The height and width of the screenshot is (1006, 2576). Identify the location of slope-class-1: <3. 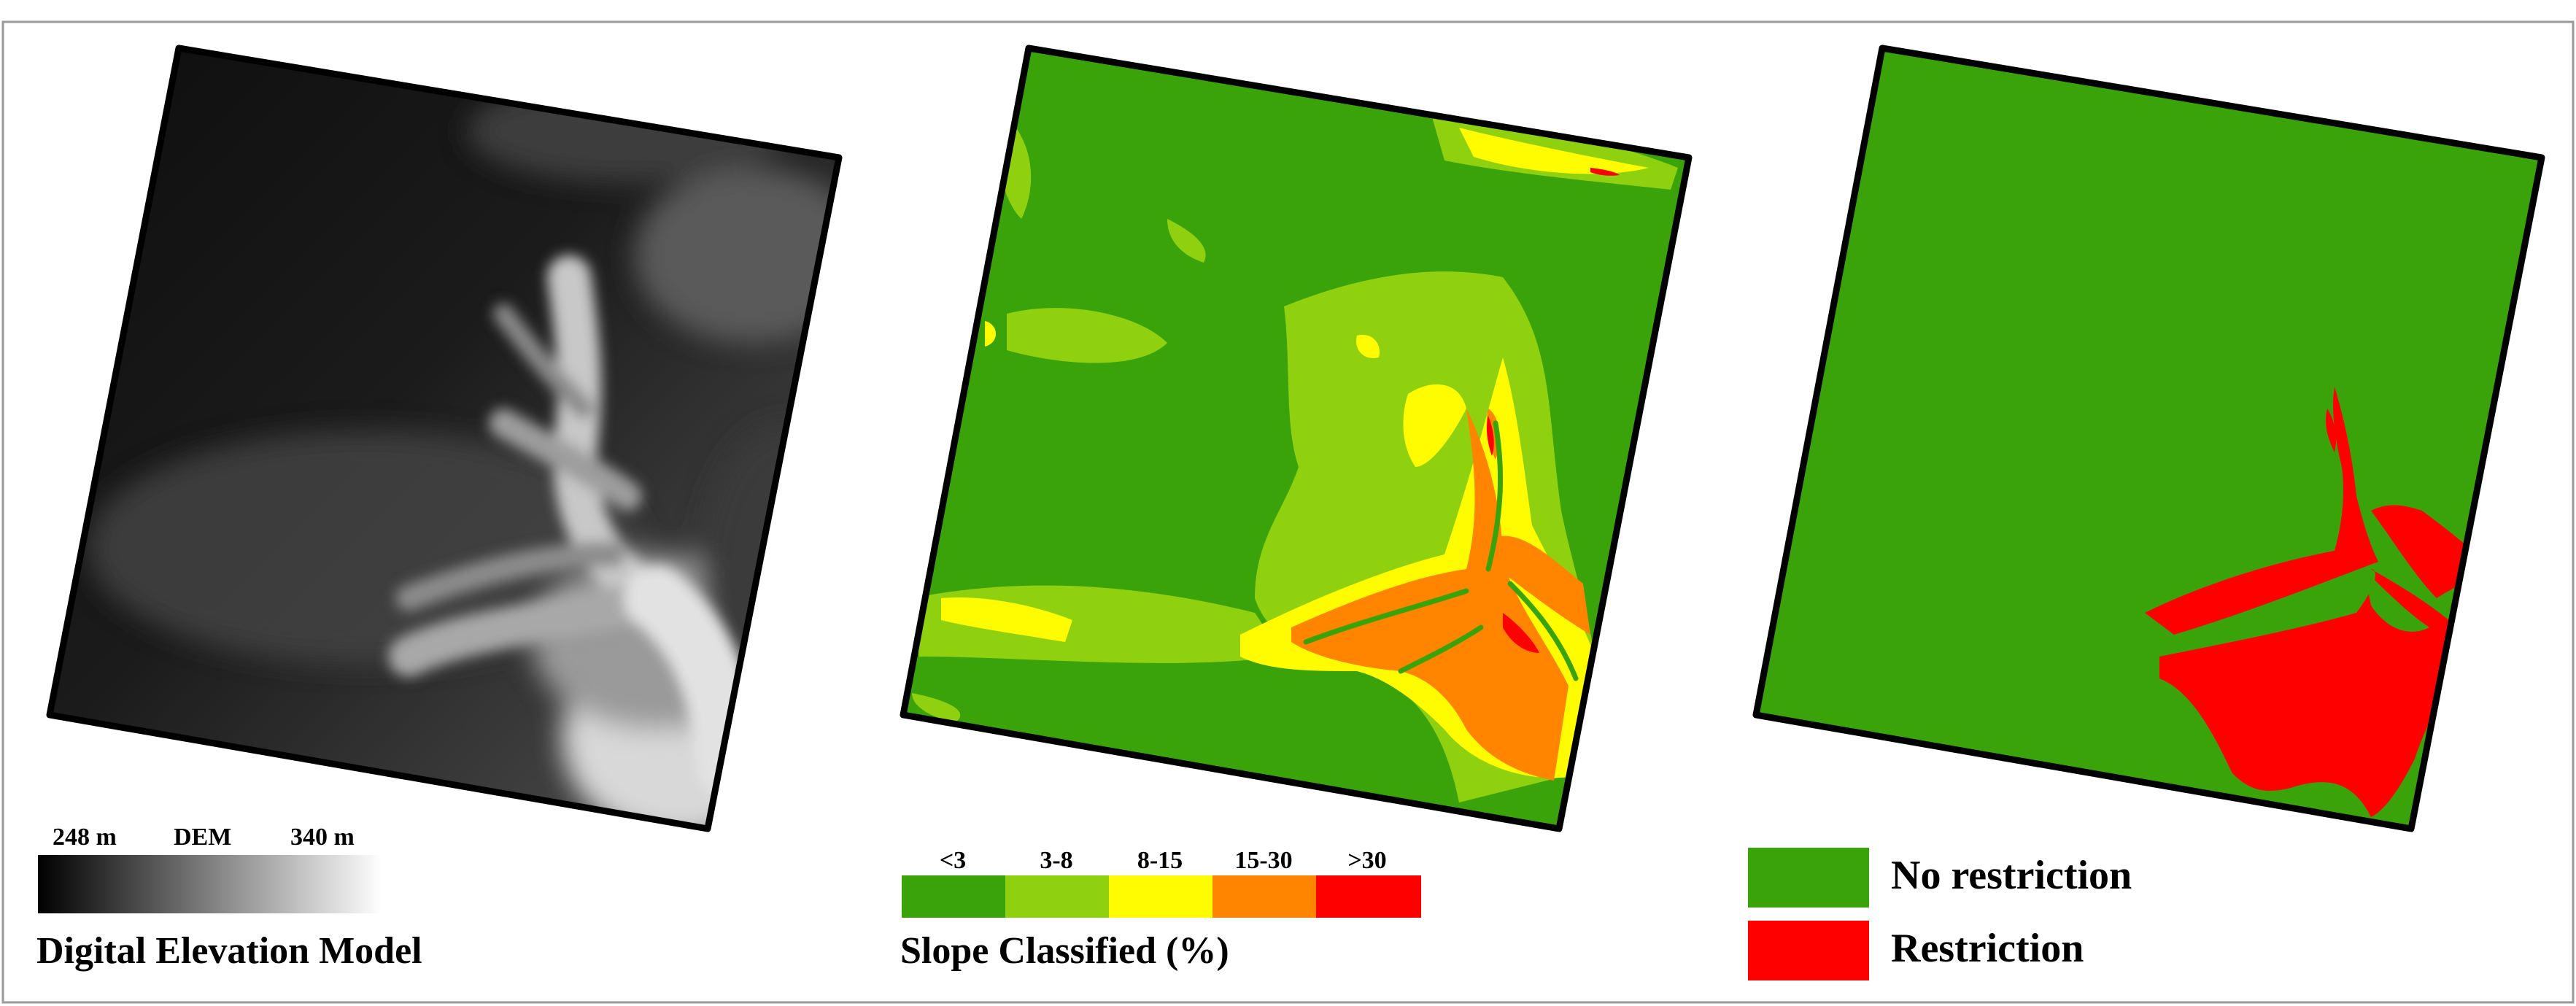
(953, 882).